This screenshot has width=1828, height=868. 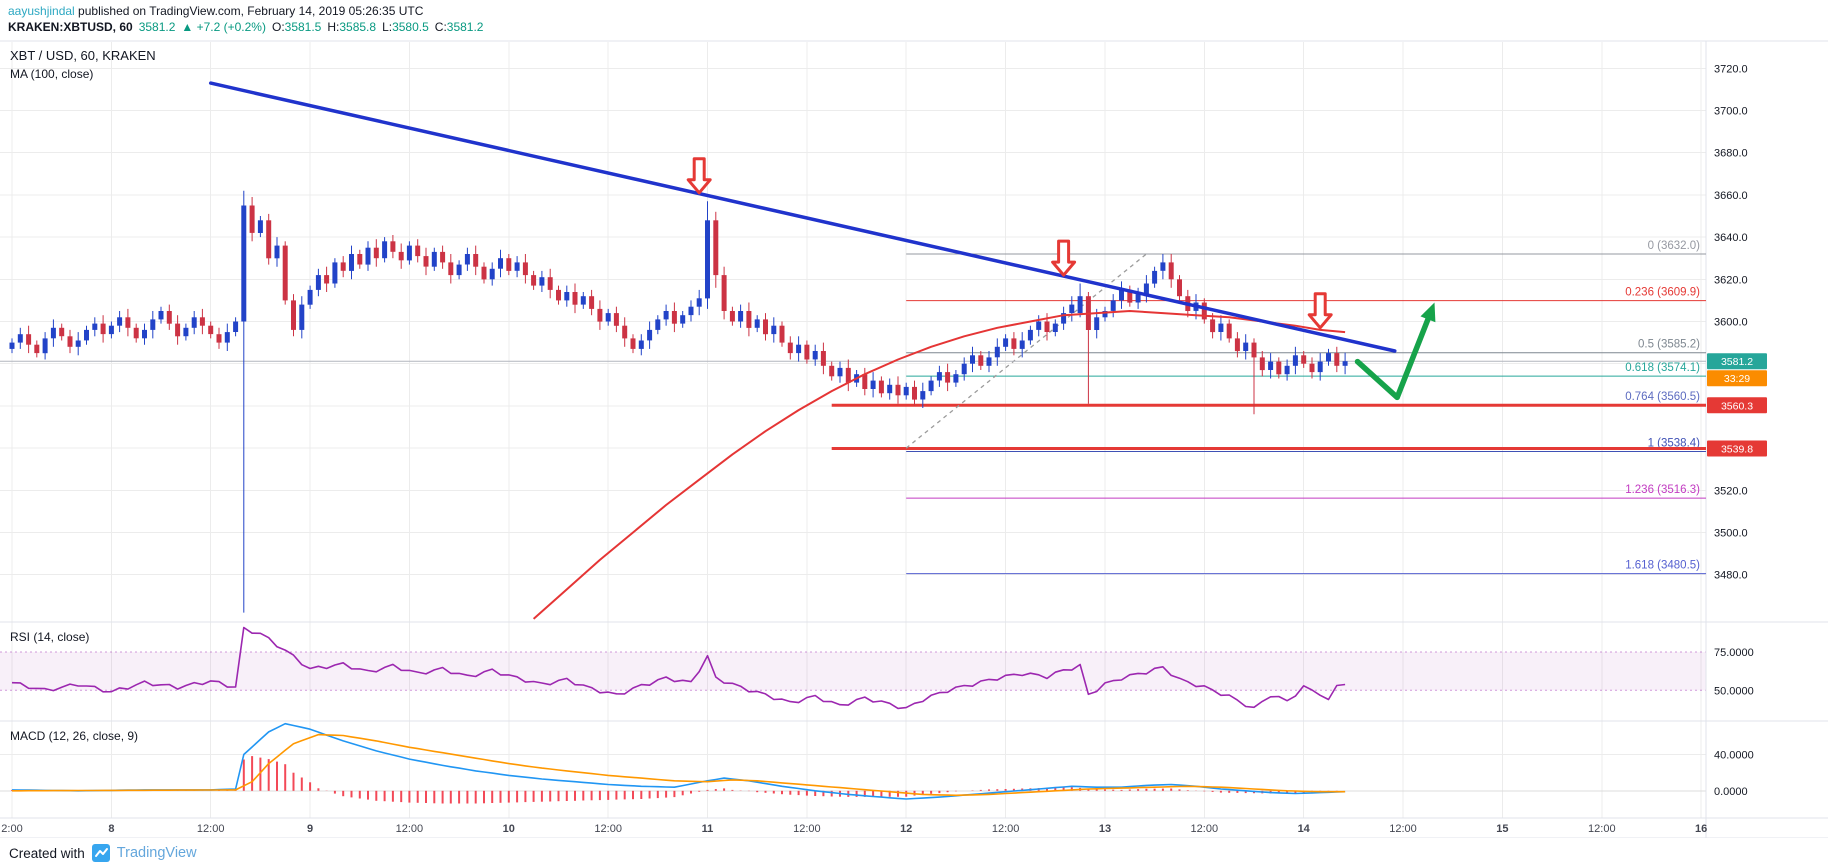 I want to click on pane-legend-ma: MA (100, close), so click(x=51, y=74).